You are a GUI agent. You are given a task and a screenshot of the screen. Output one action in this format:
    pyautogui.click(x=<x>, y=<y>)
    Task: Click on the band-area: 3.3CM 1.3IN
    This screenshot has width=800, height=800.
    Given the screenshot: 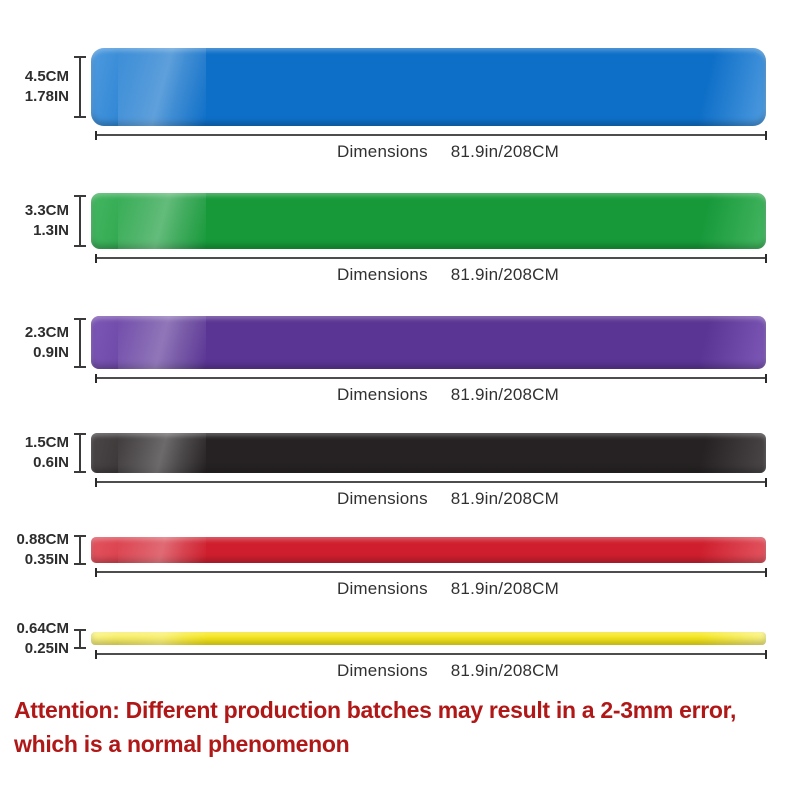 What is the action you would take?
    pyautogui.click(x=400, y=221)
    